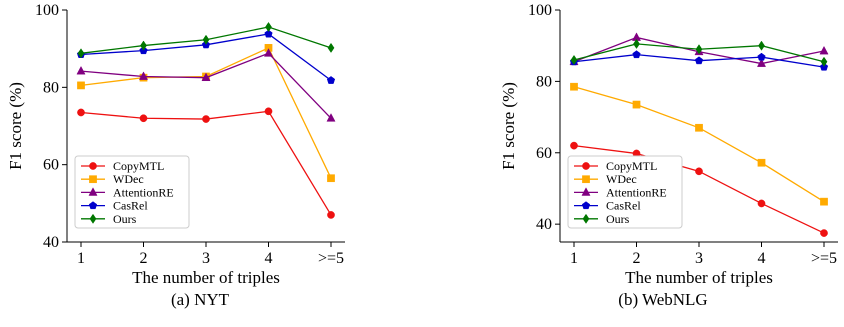 This screenshot has width=844, height=327. What do you see at coordinates (662, 299) in the screenshot?
I see `chart-caption: (b) WebNLG` at bounding box center [662, 299].